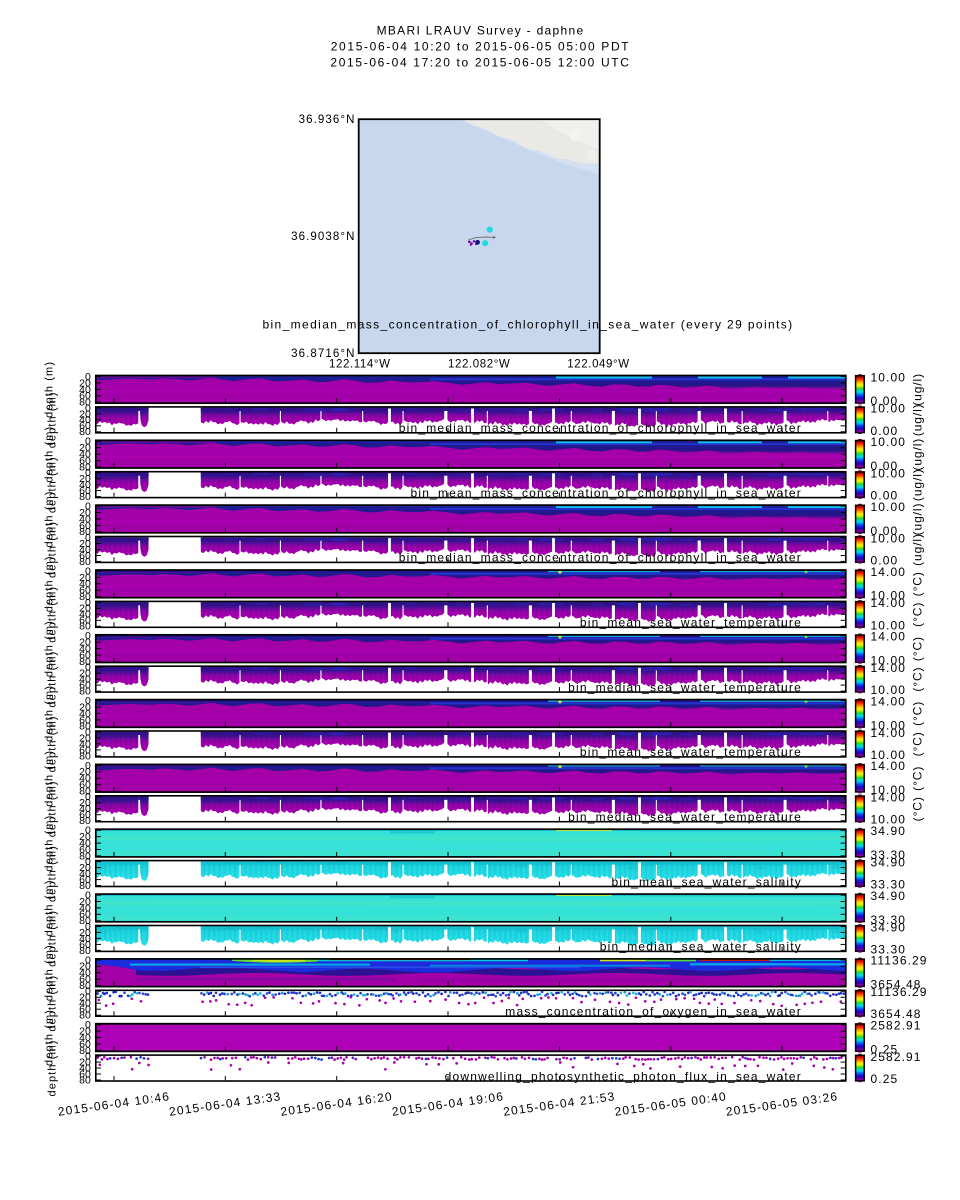 Image resolution: width=960 pixels, height=1200 pixels. I want to click on svg-text: MBARI LRAUV Survey - daphne, so click(481, 31).